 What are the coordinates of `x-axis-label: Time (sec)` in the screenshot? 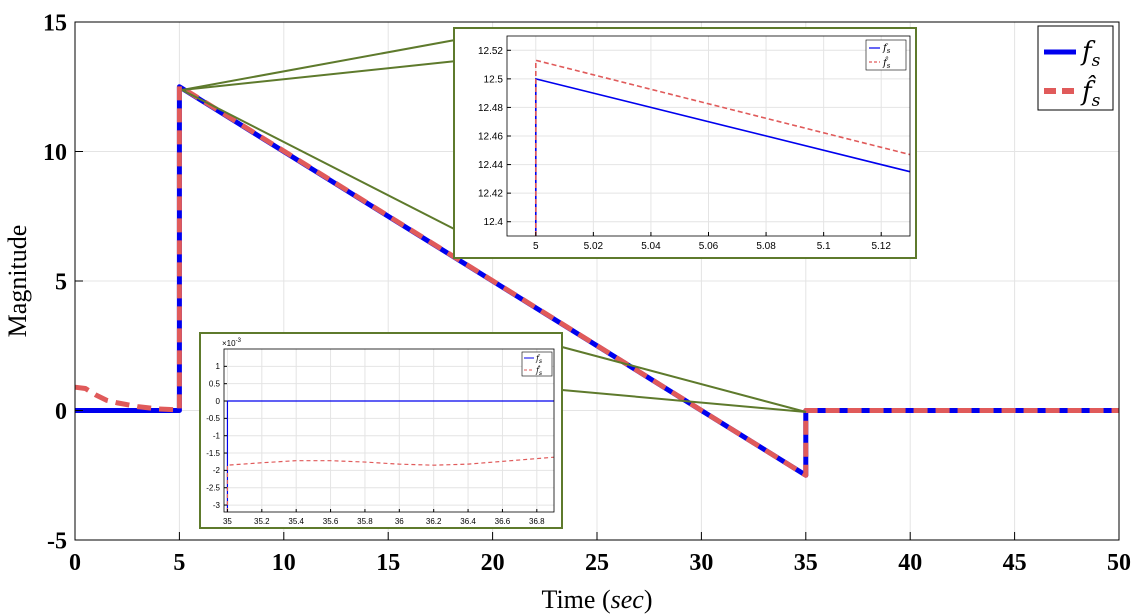 It's located at (596, 599).